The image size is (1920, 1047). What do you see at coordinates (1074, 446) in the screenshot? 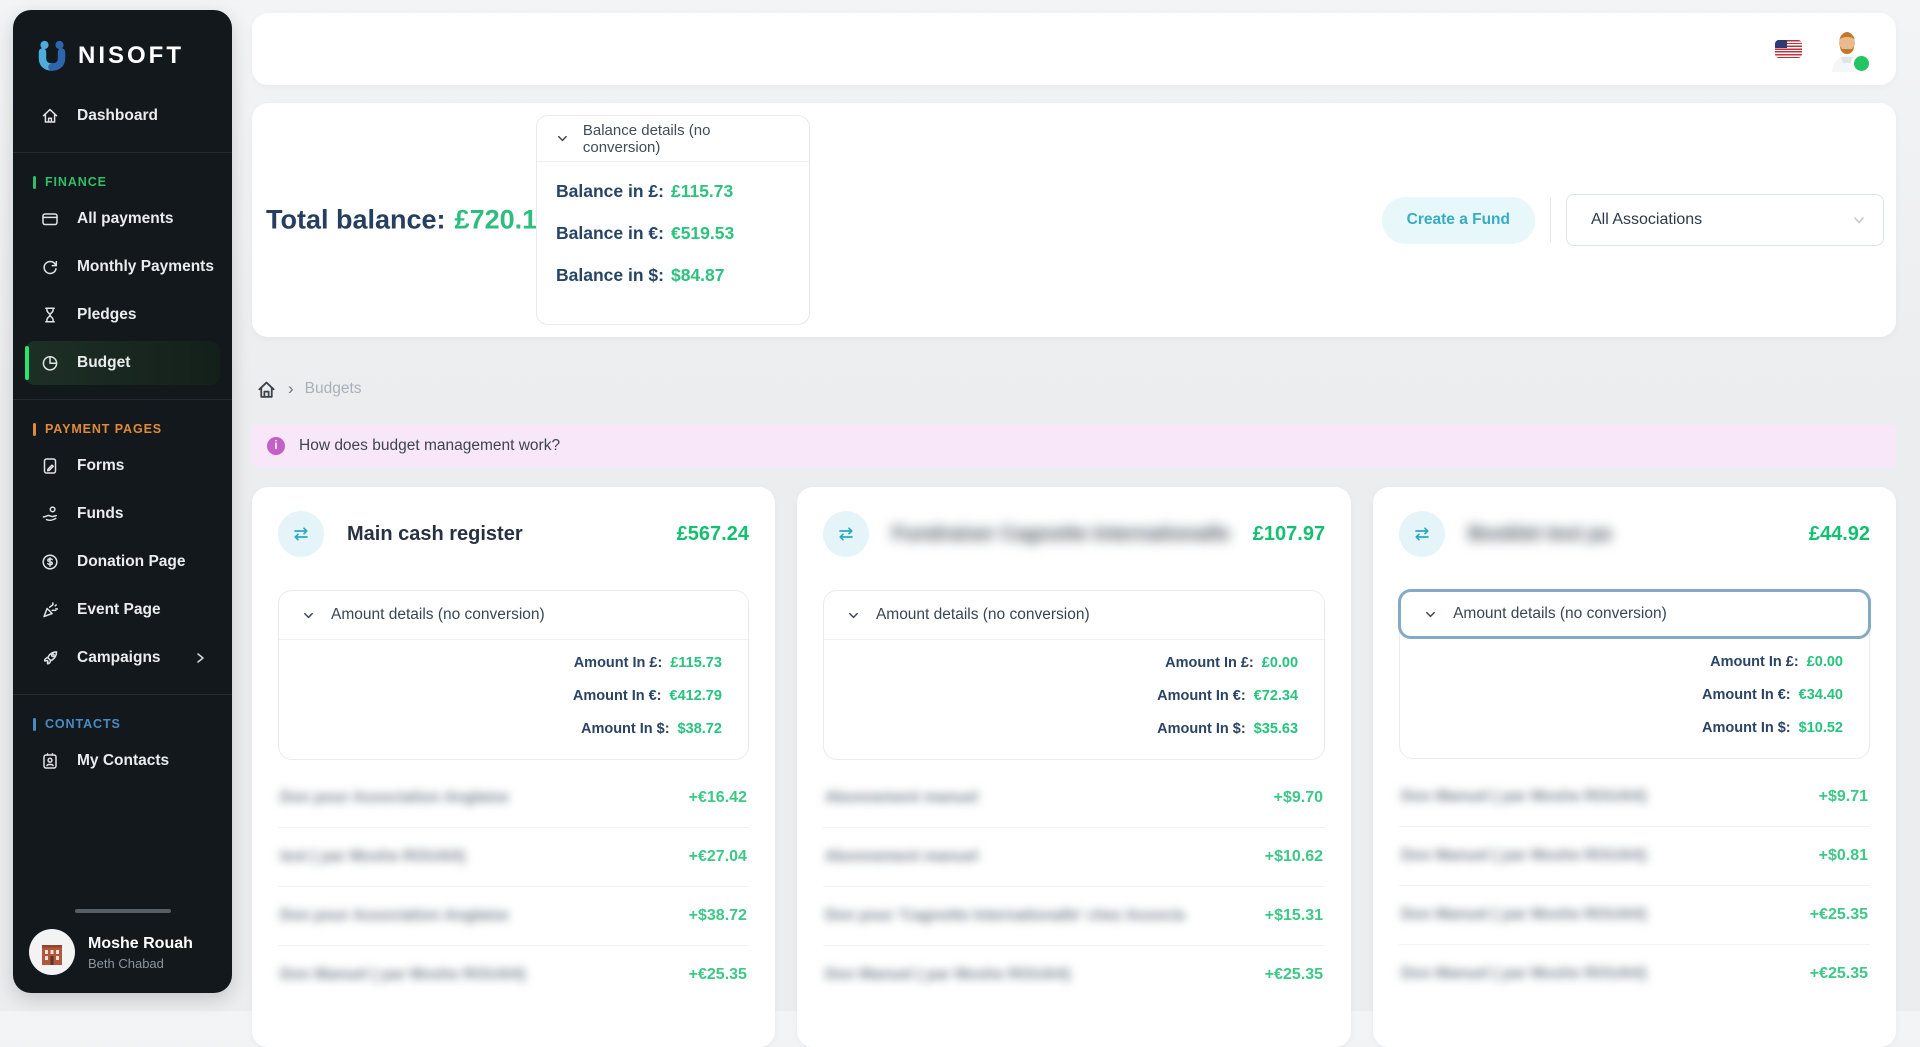
I see `help-banner: i How does budget management work?` at bounding box center [1074, 446].